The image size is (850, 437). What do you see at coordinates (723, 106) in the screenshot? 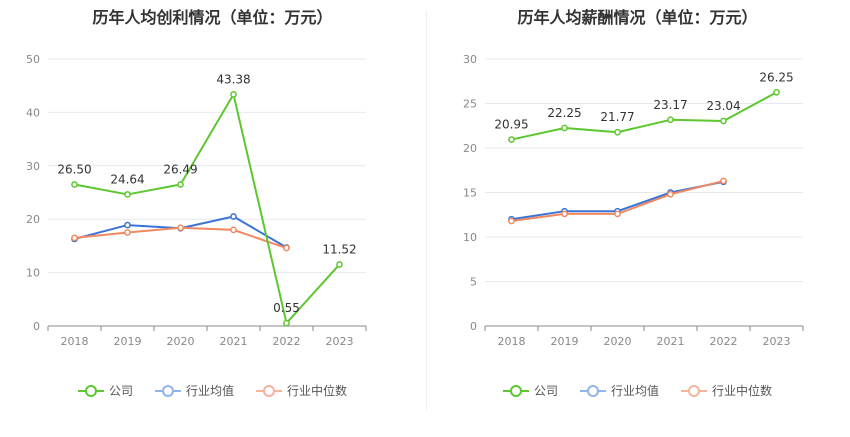
I see `data-label: 23.04` at bounding box center [723, 106].